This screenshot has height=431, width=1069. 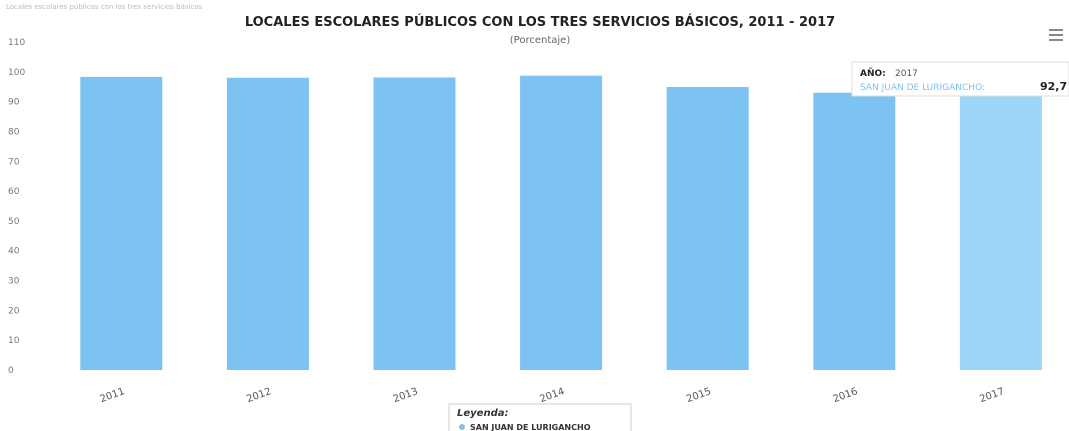 I want to click on menu-button, so click(x=1056, y=35).